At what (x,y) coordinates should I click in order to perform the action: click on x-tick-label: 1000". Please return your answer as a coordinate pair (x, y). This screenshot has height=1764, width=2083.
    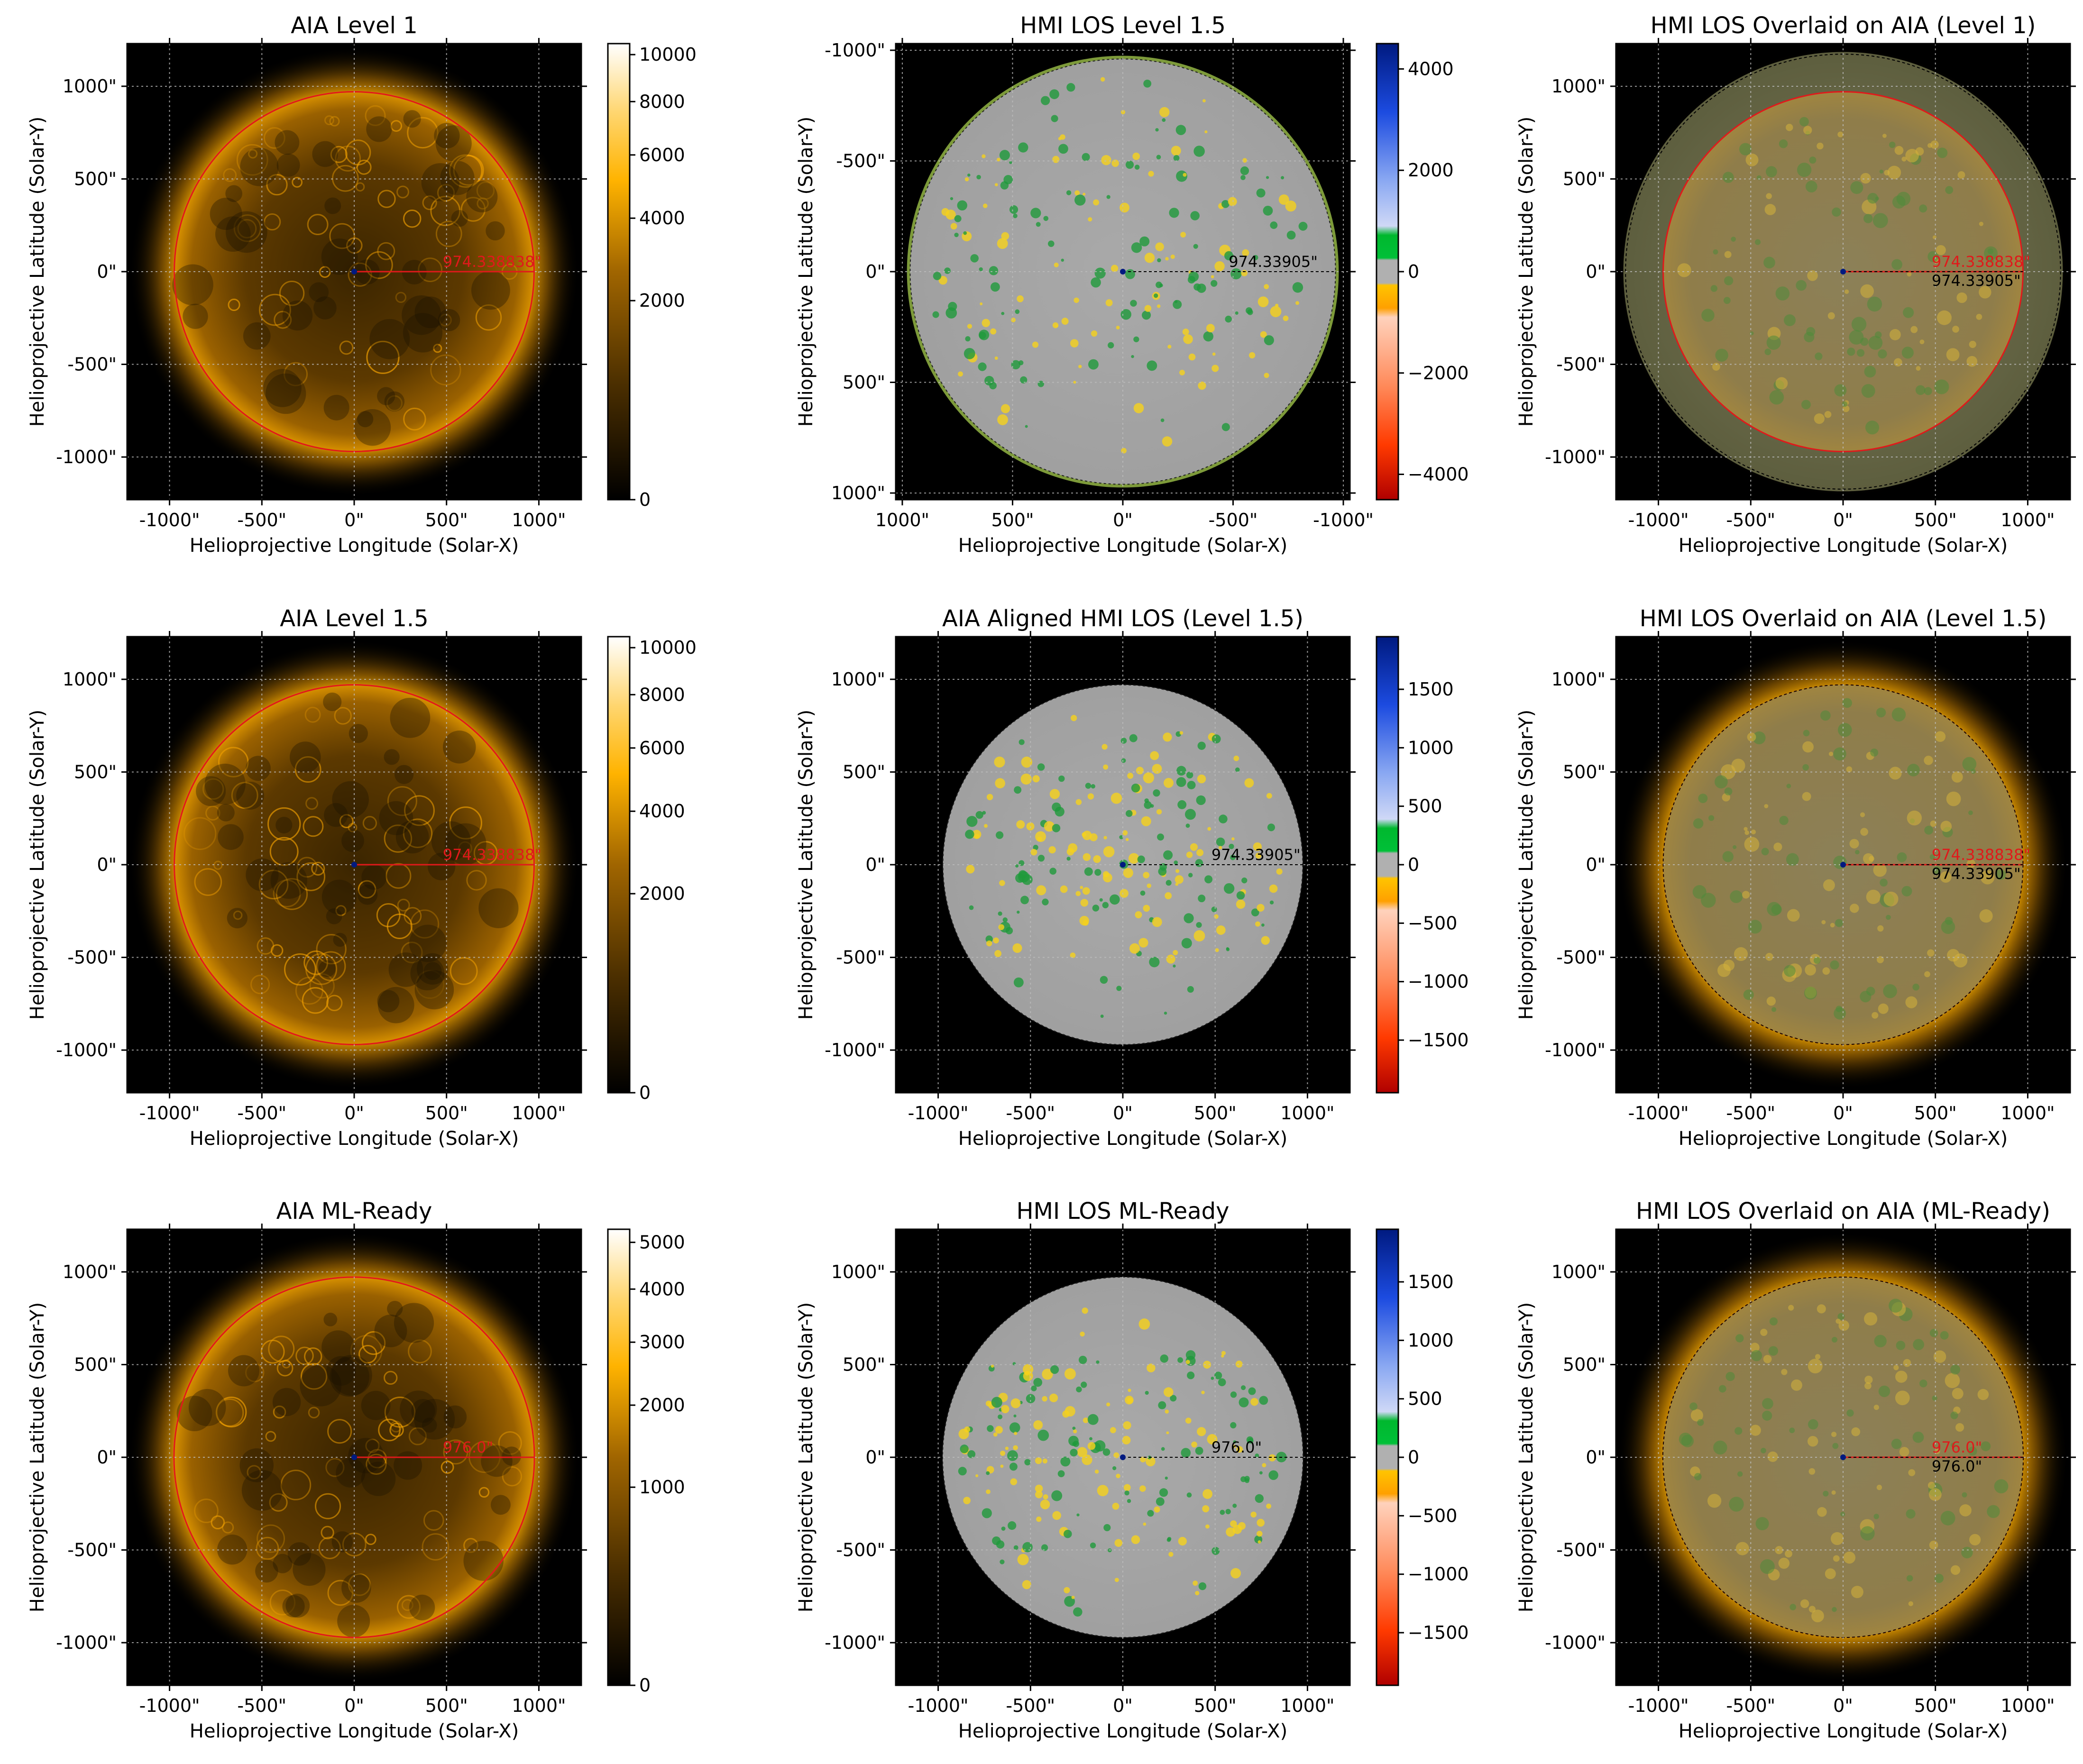
    Looking at the image, I should click on (539, 520).